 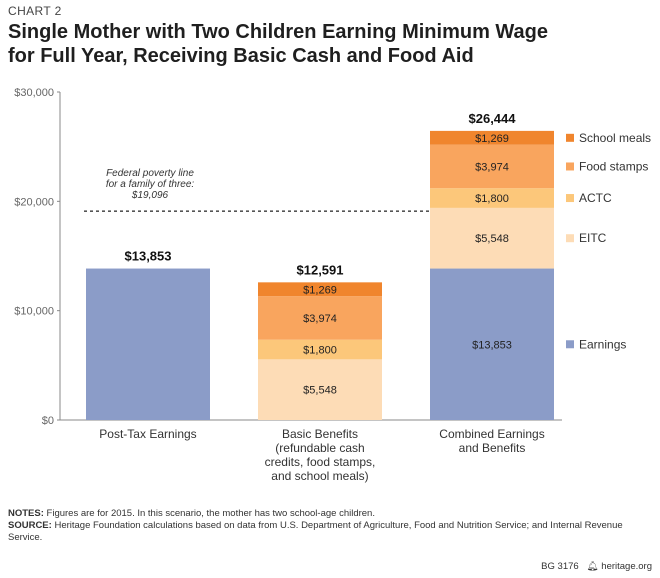 What do you see at coordinates (615, 138) in the screenshot?
I see `legend-label: School meals` at bounding box center [615, 138].